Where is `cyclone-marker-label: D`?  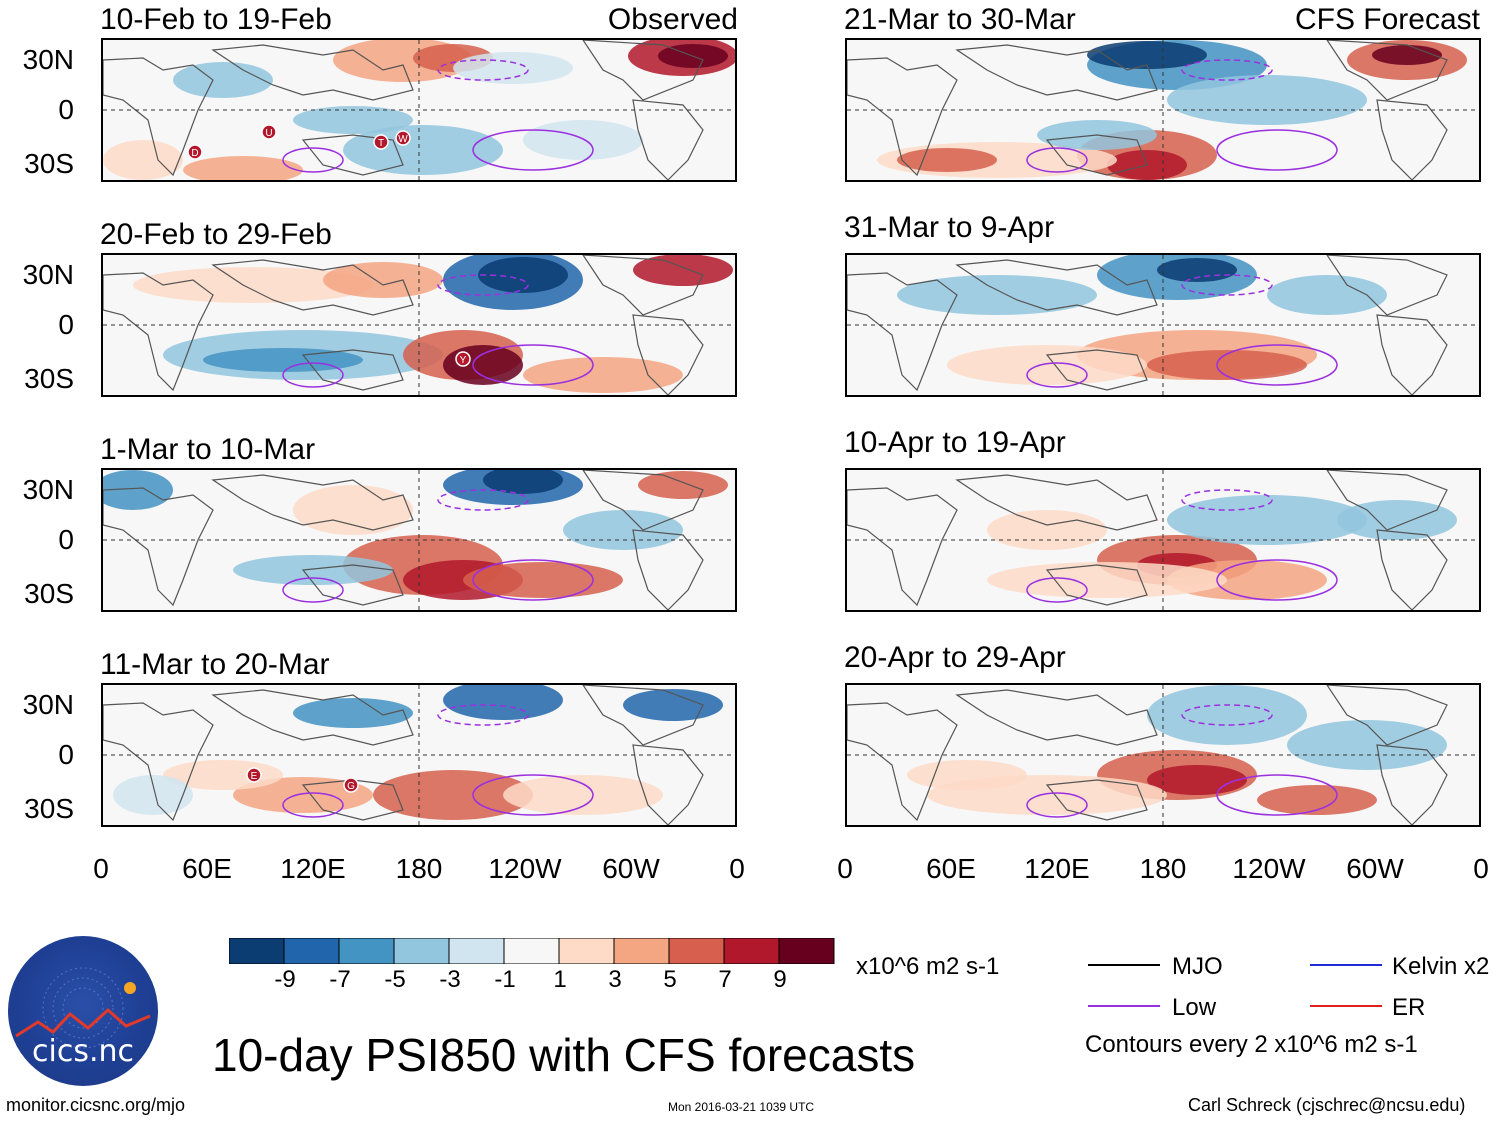 cyclone-marker-label: D is located at coordinates (194, 153).